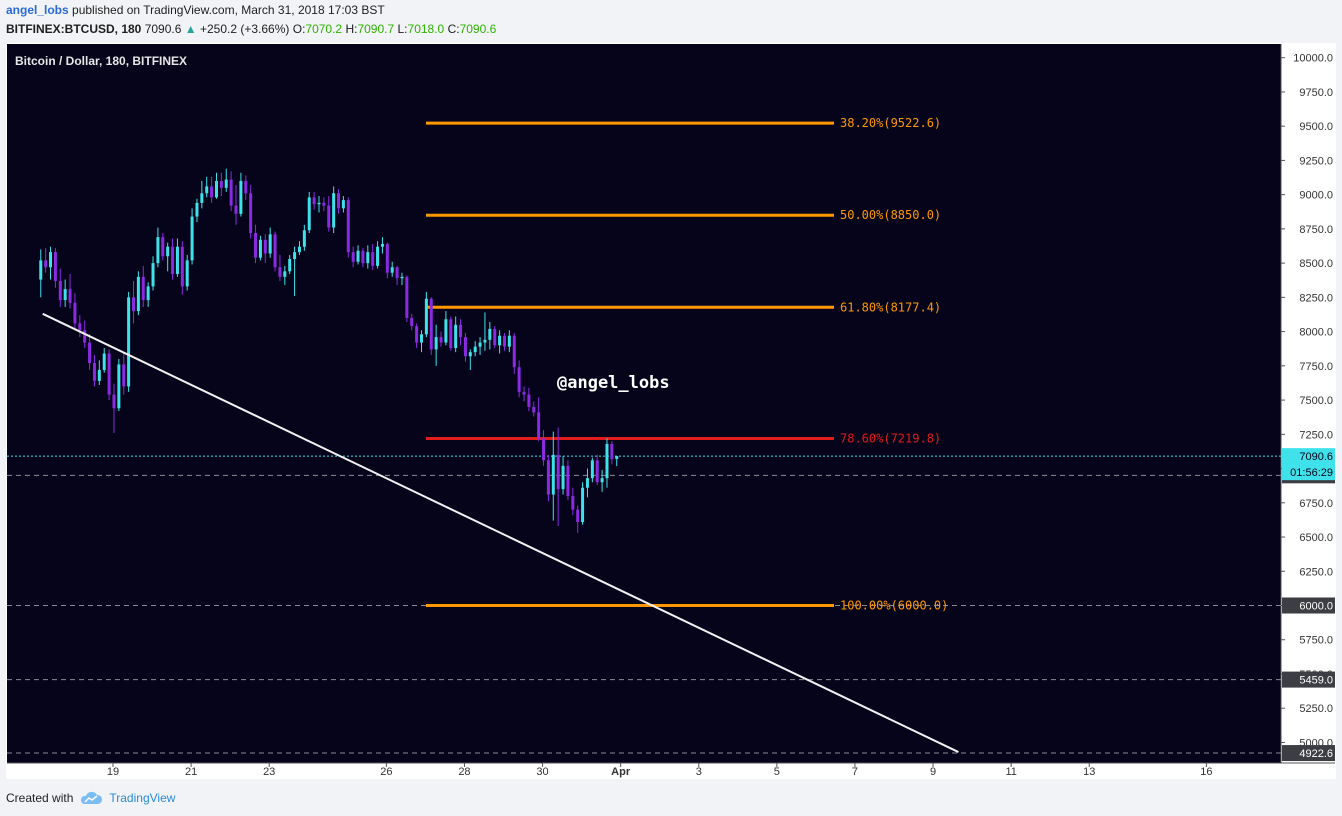 Image resolution: width=1342 pixels, height=816 pixels. I want to click on author-link: angel_lobs, so click(37, 10).